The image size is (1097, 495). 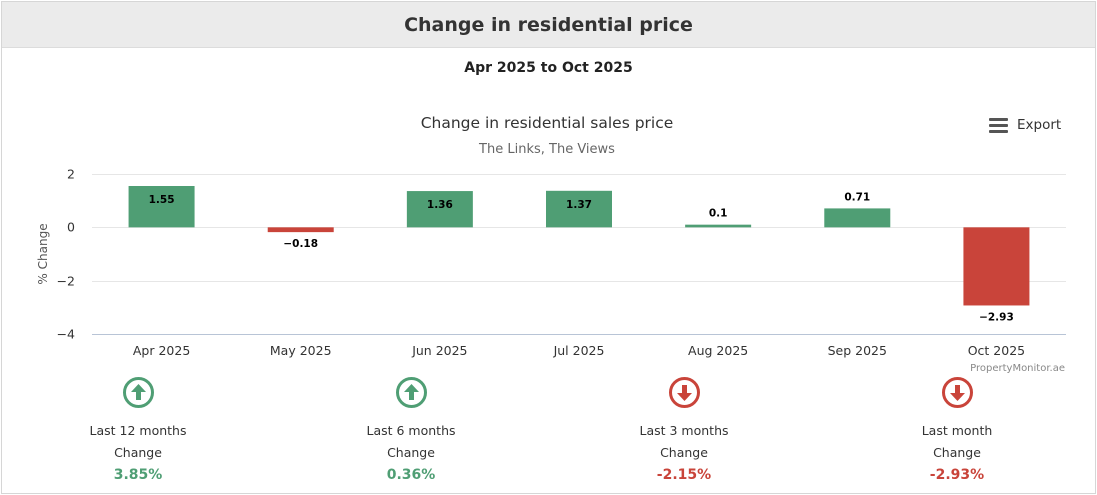 I want to click on export-label: Export, so click(x=1039, y=125).